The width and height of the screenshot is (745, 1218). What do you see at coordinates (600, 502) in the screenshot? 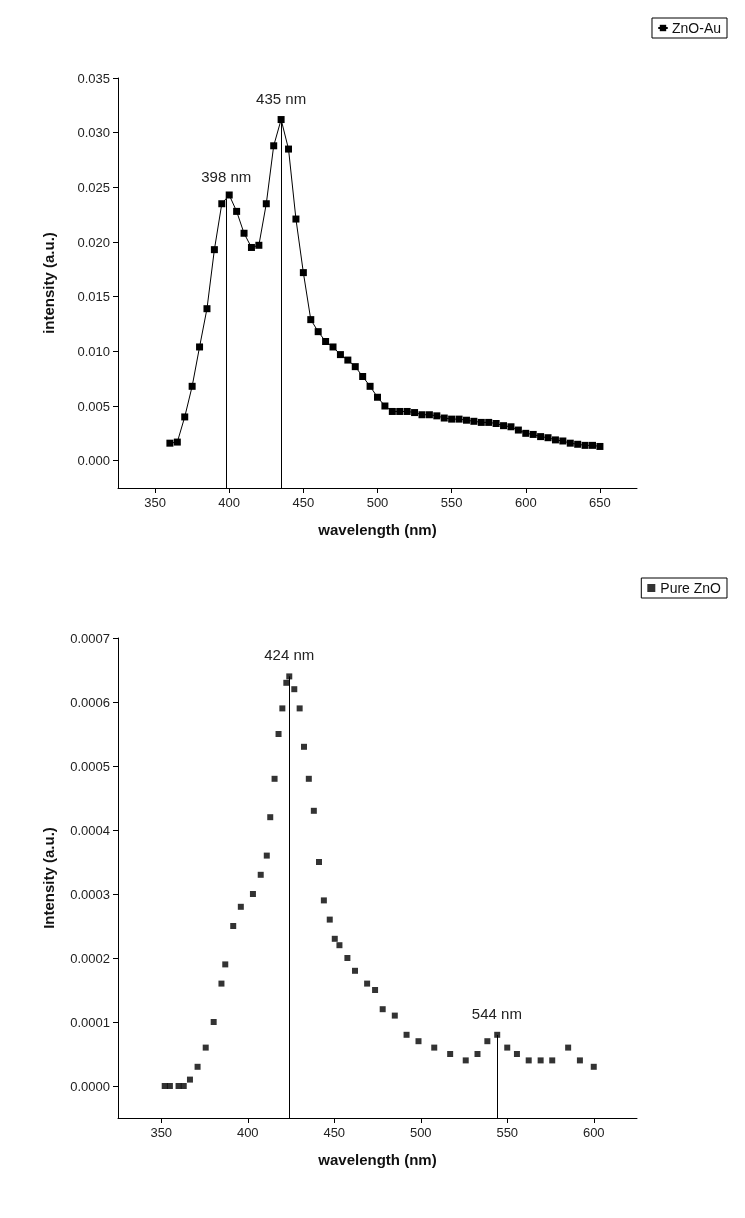
I see `x-tick-label: 650` at bounding box center [600, 502].